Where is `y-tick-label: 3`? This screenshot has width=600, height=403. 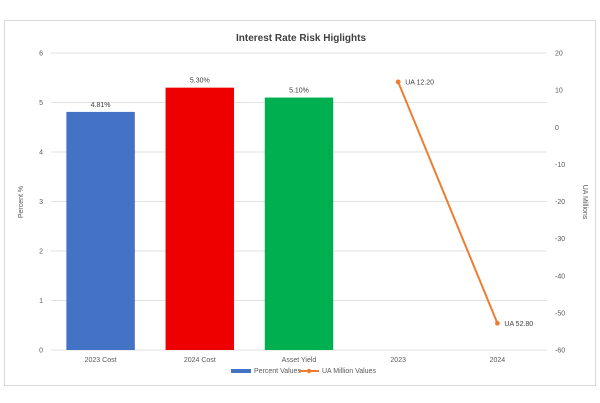 y-tick-label: 3 is located at coordinates (41, 202).